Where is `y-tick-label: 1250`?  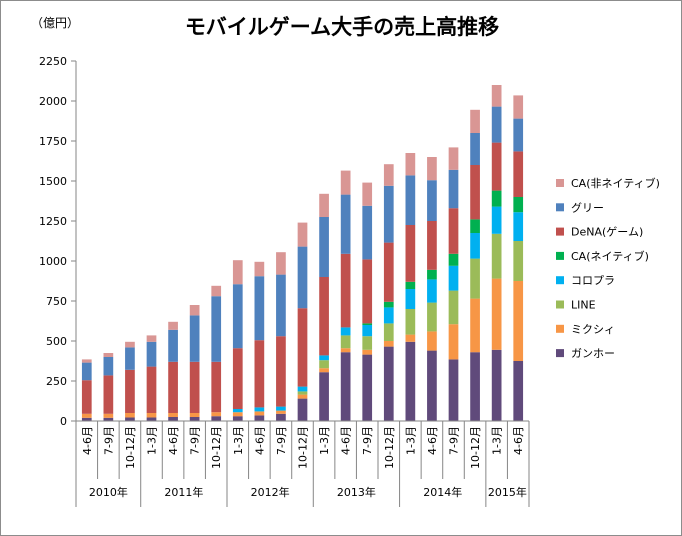 y-tick-label: 1250 is located at coordinates (53, 221).